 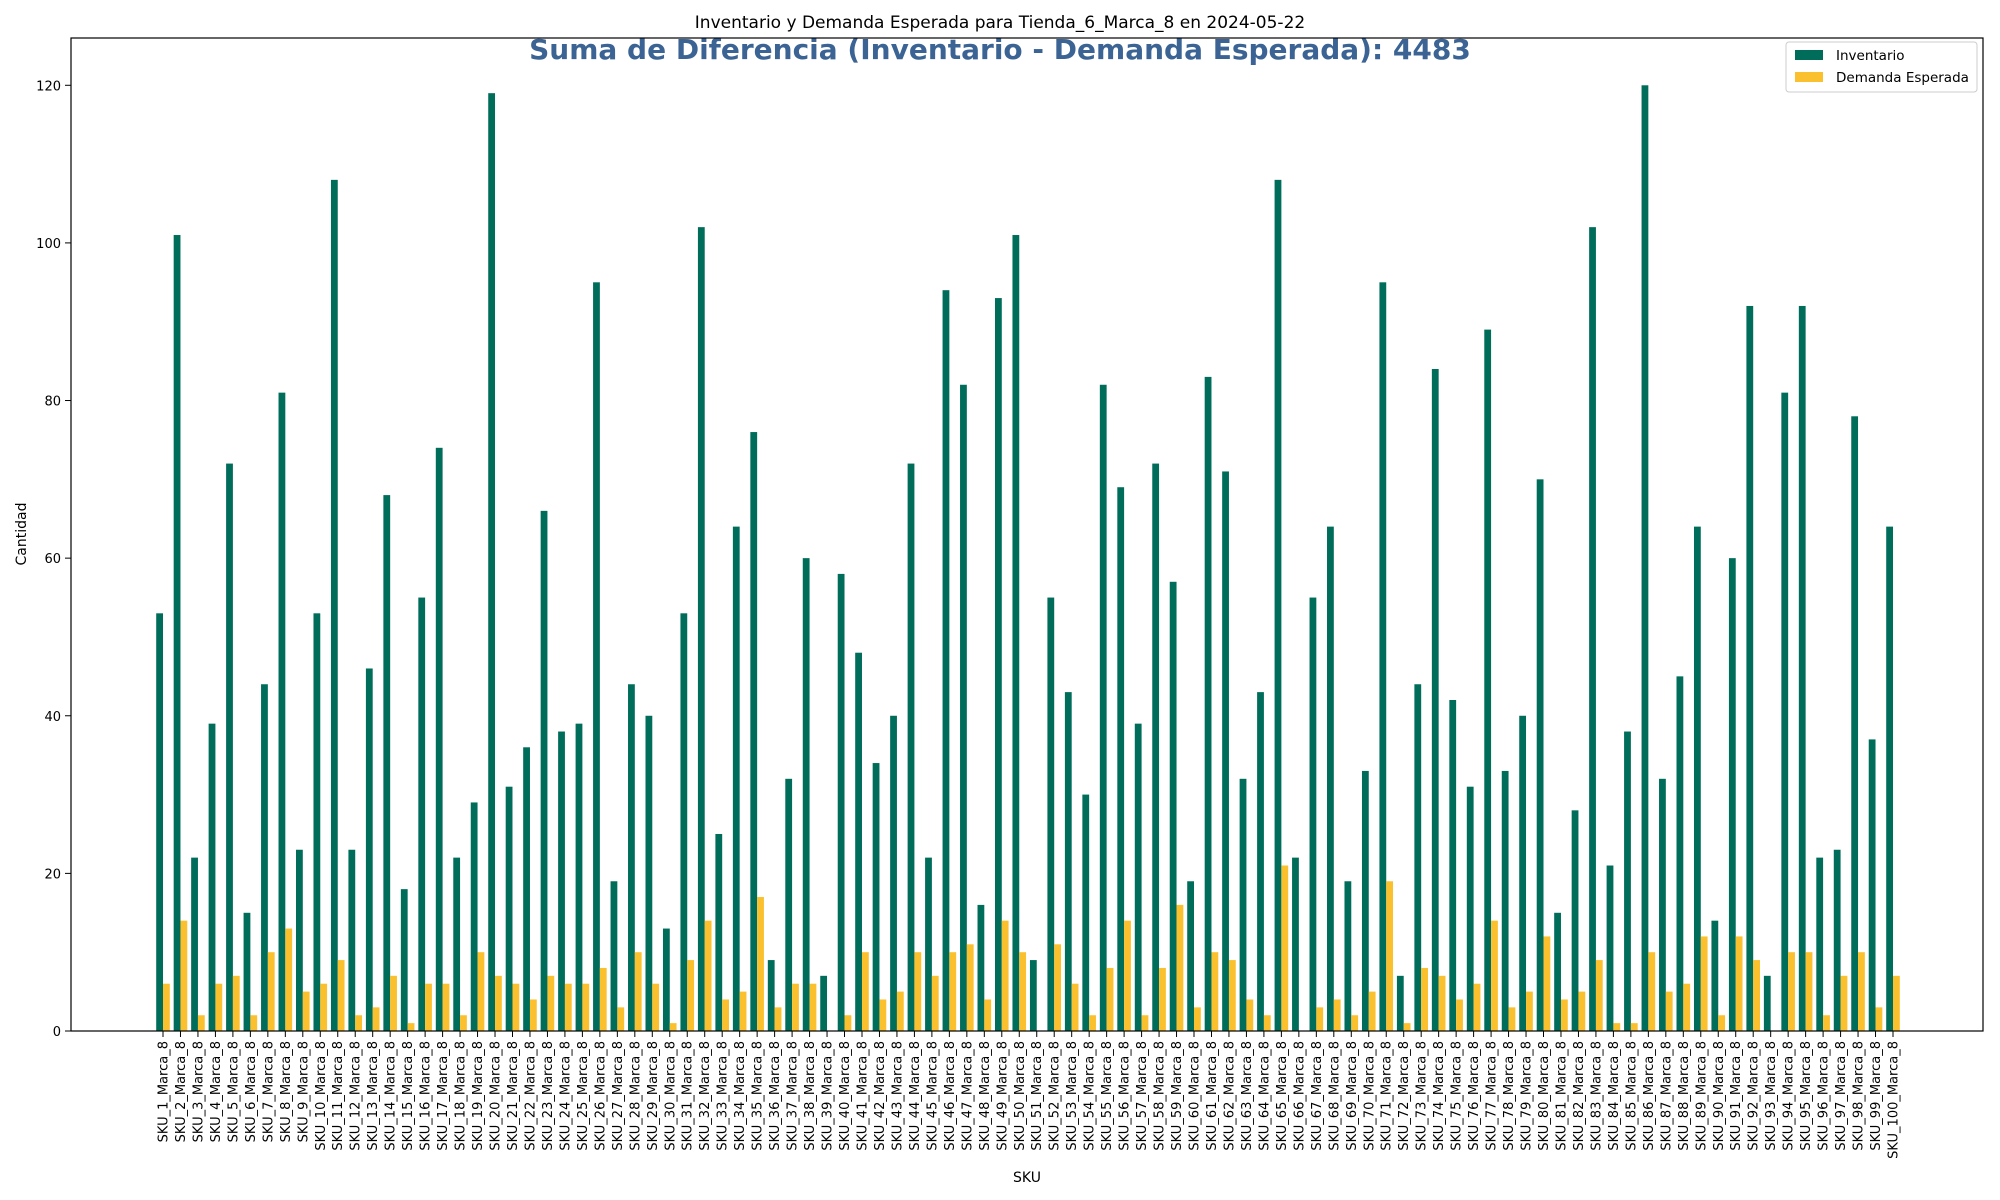 I want to click on x-tick-label: SKU_79_Marca_8, so click(x=1527, y=1096).